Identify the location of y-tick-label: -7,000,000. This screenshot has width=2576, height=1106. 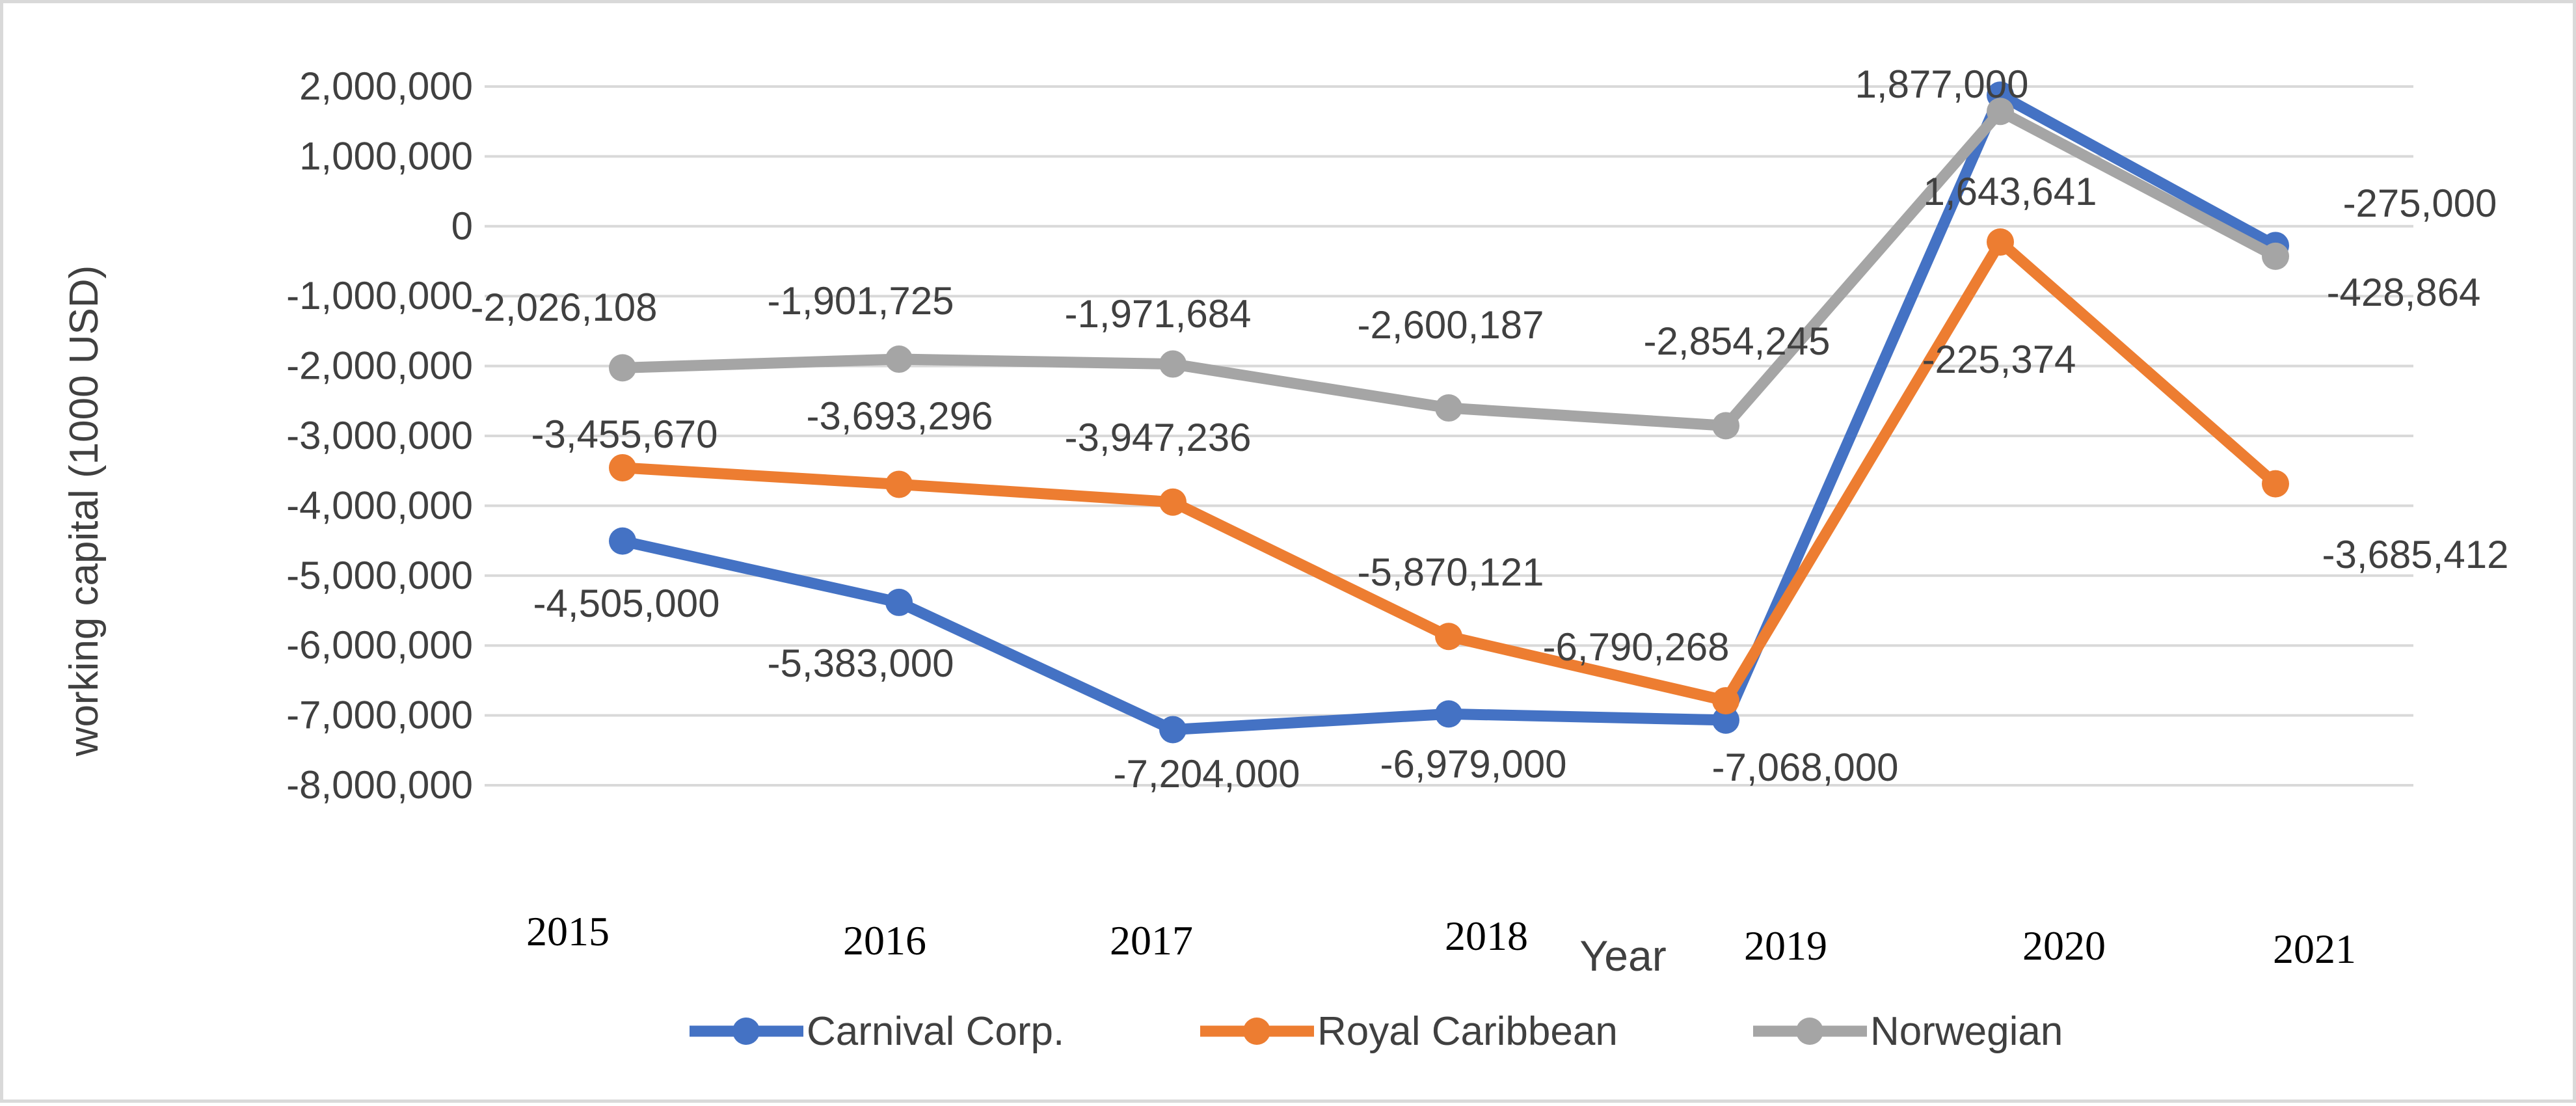
(380, 715).